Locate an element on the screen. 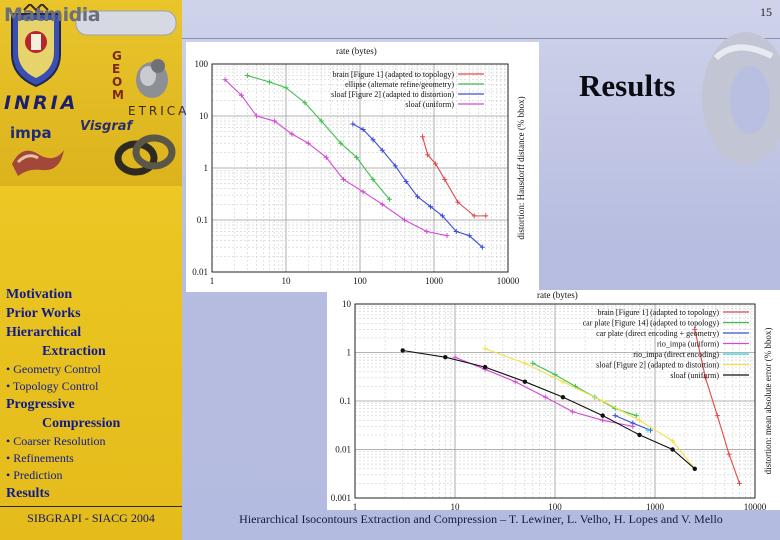 This screenshot has height=540, width=780. nav-item-motivation: Motivation is located at coordinates (39, 294).